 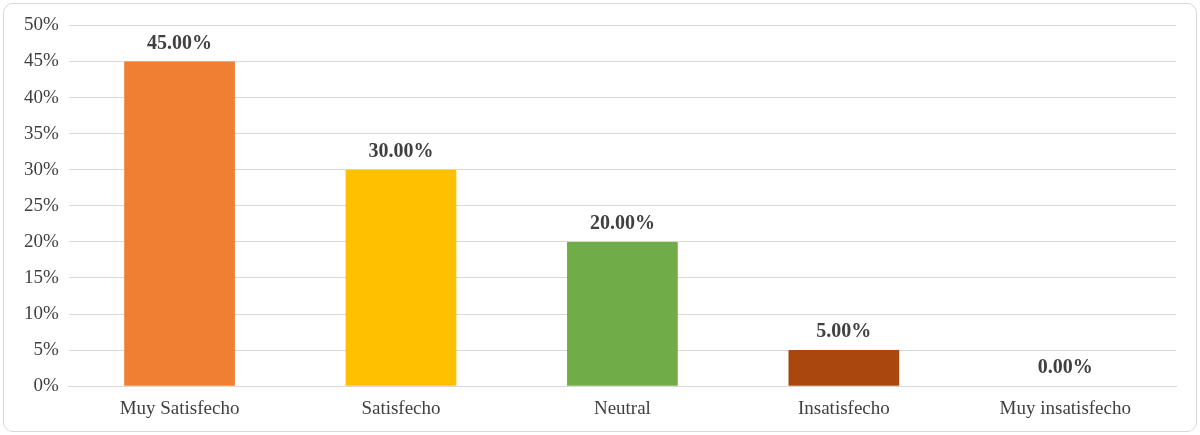 What do you see at coordinates (41, 204) in the screenshot?
I see `y-tick-label: 25%` at bounding box center [41, 204].